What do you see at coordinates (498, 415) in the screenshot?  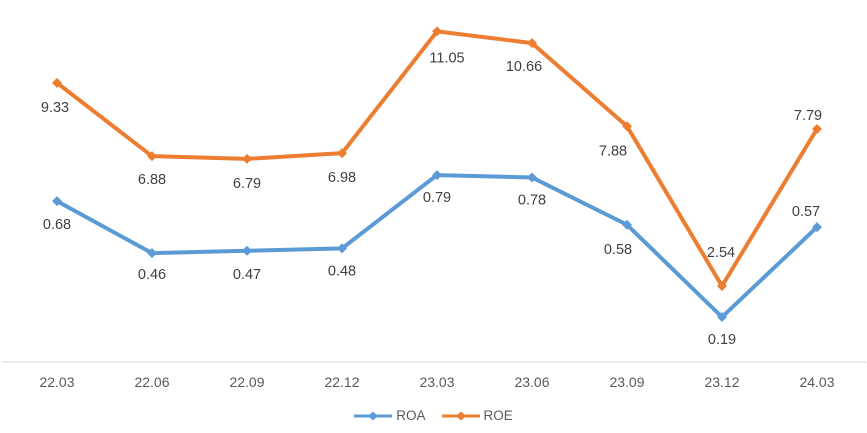 I see `legend-label-roe: ROE` at bounding box center [498, 415].